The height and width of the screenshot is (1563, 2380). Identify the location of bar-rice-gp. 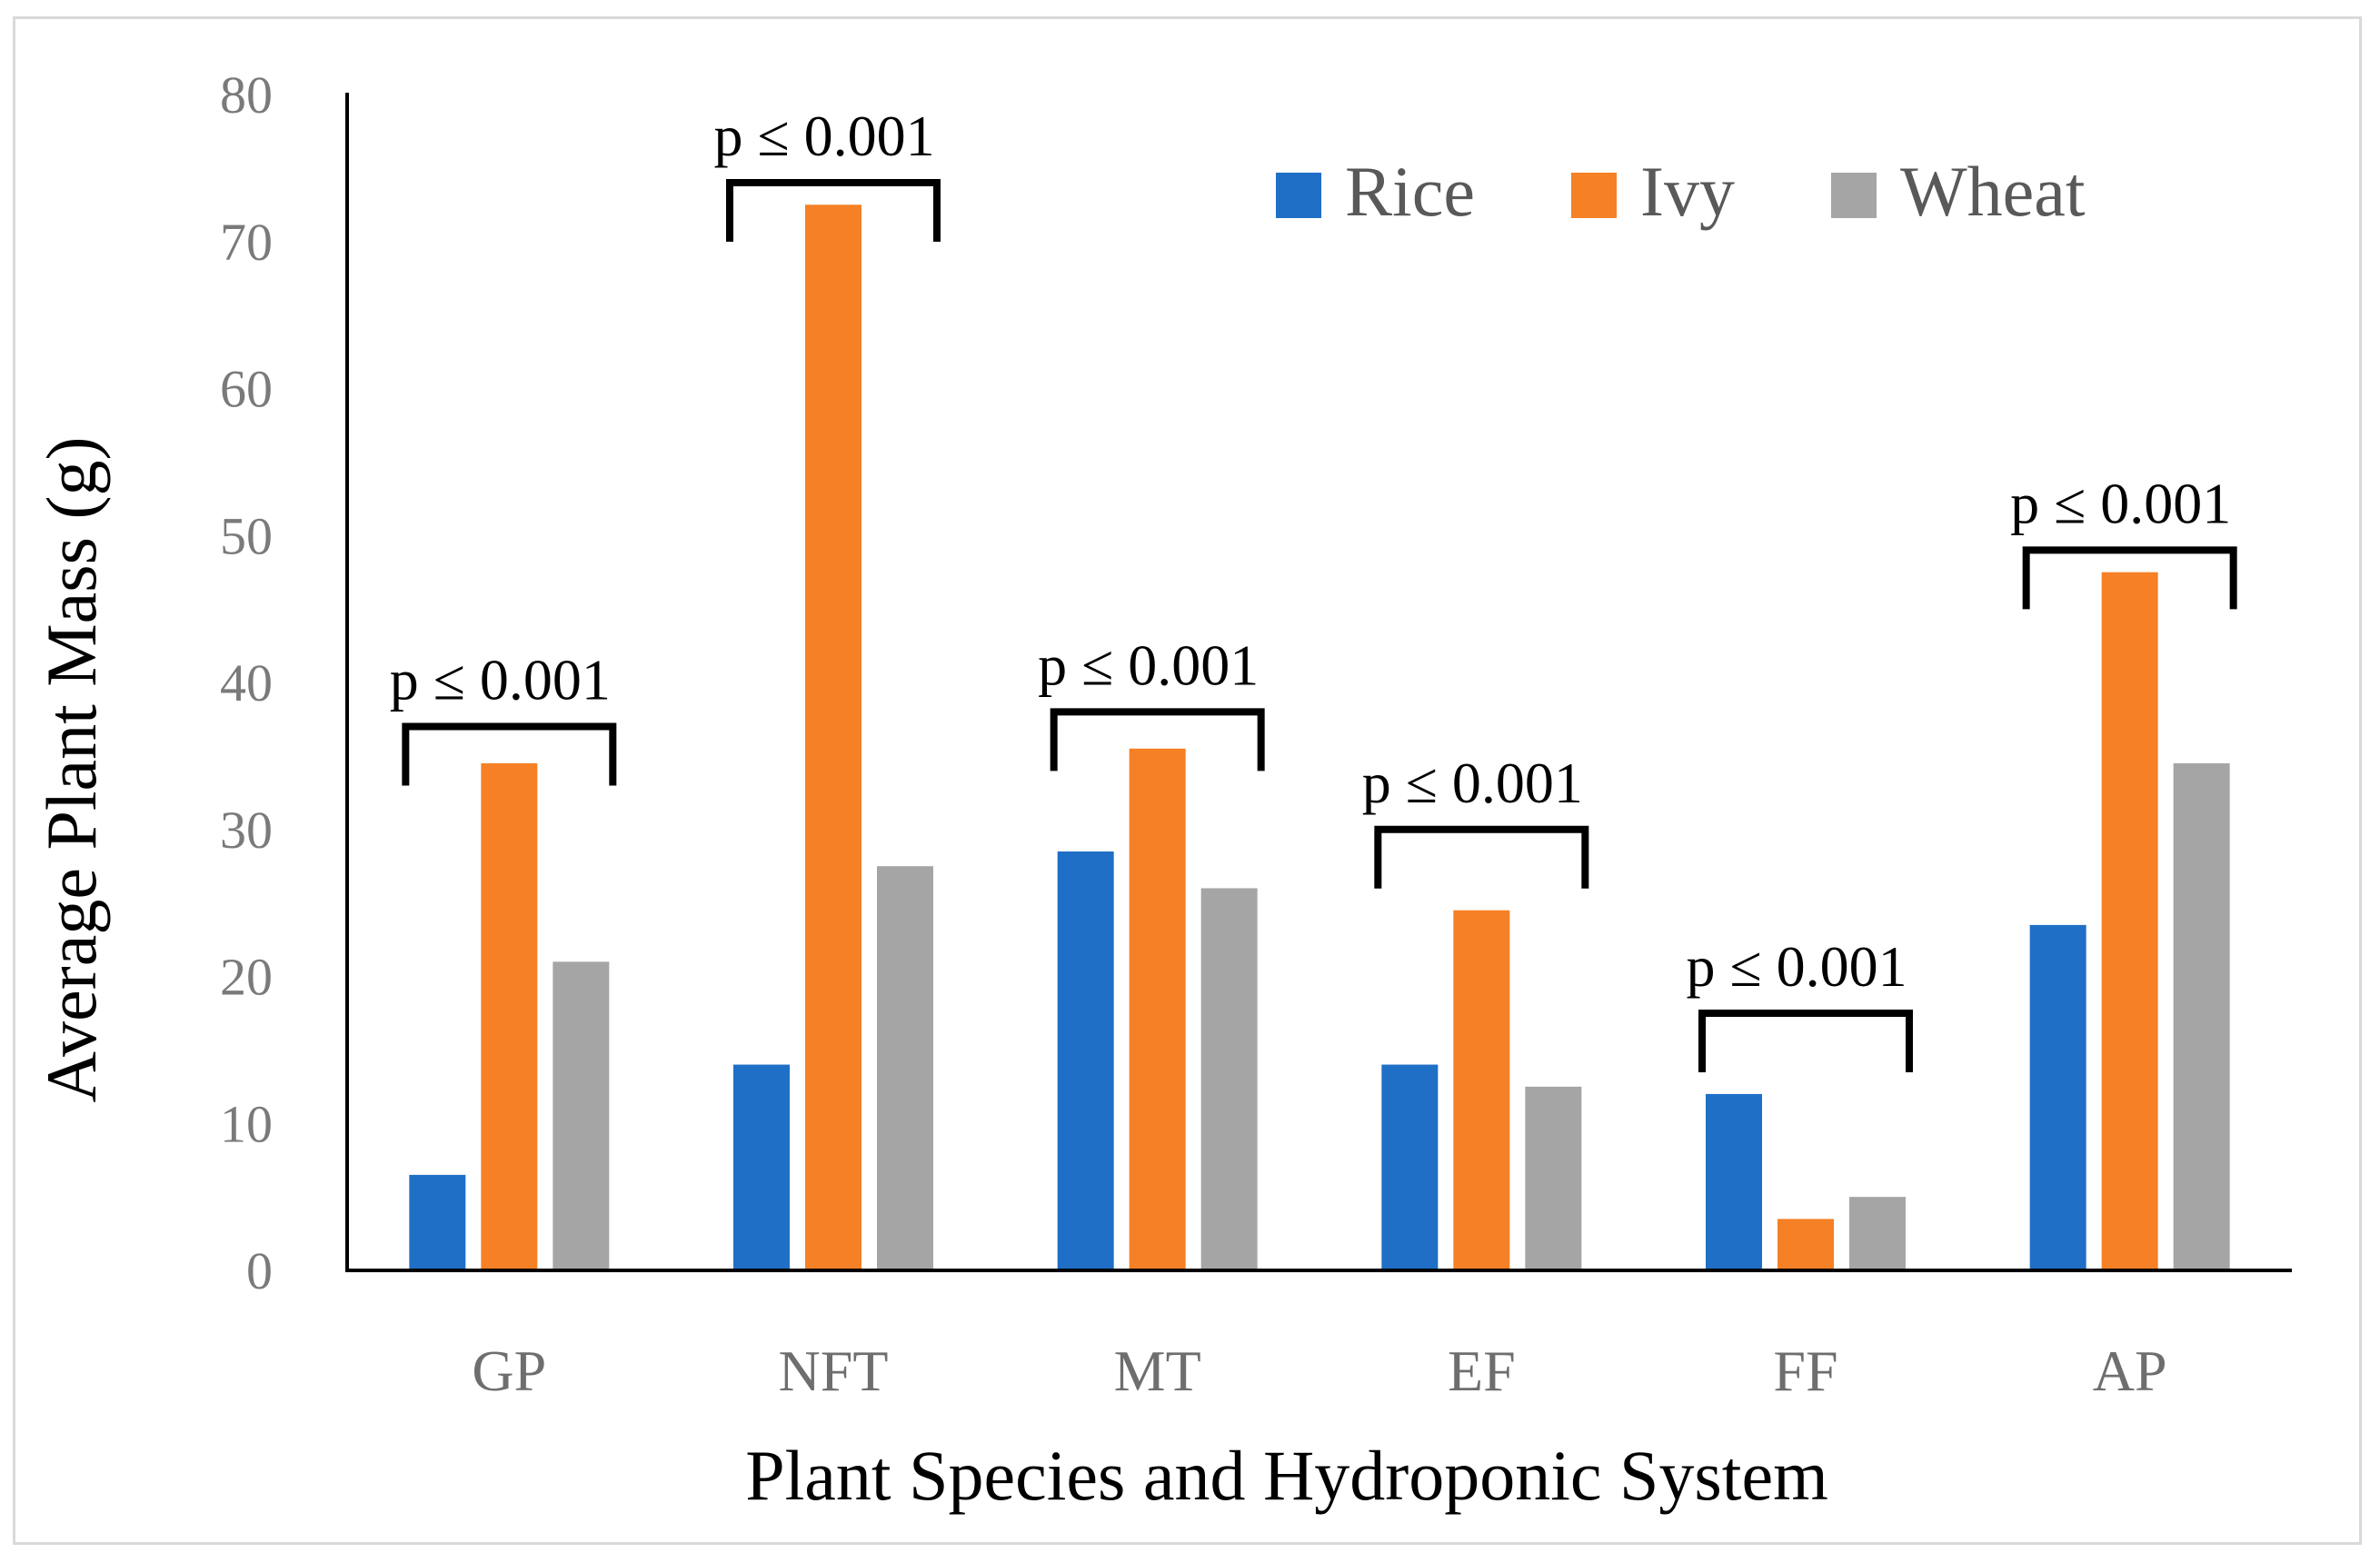
(438, 1222).